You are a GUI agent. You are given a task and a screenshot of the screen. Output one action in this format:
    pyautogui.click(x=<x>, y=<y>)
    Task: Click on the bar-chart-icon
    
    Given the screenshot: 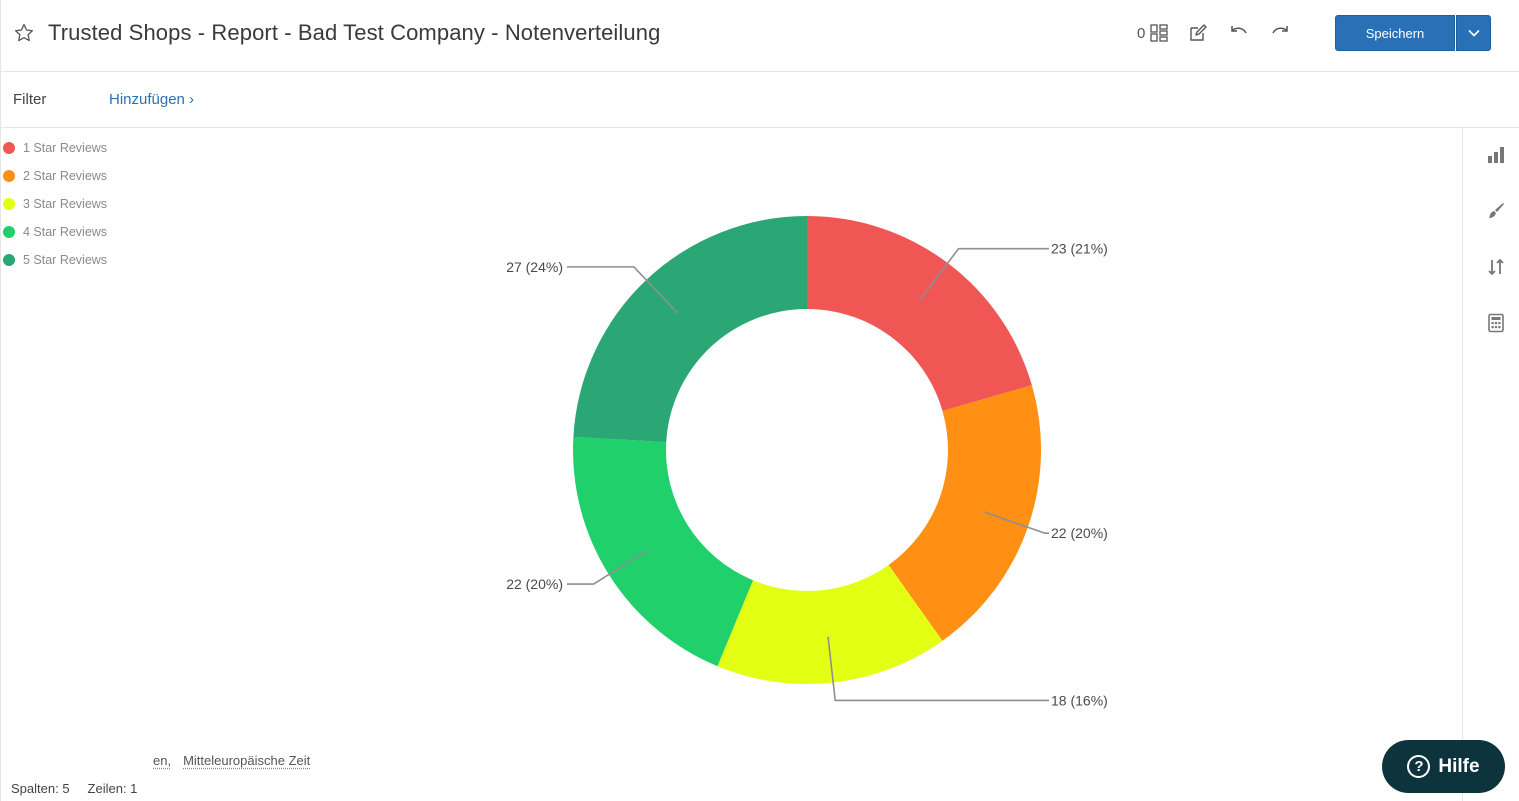 What is the action you would take?
    pyautogui.click(x=1496, y=155)
    